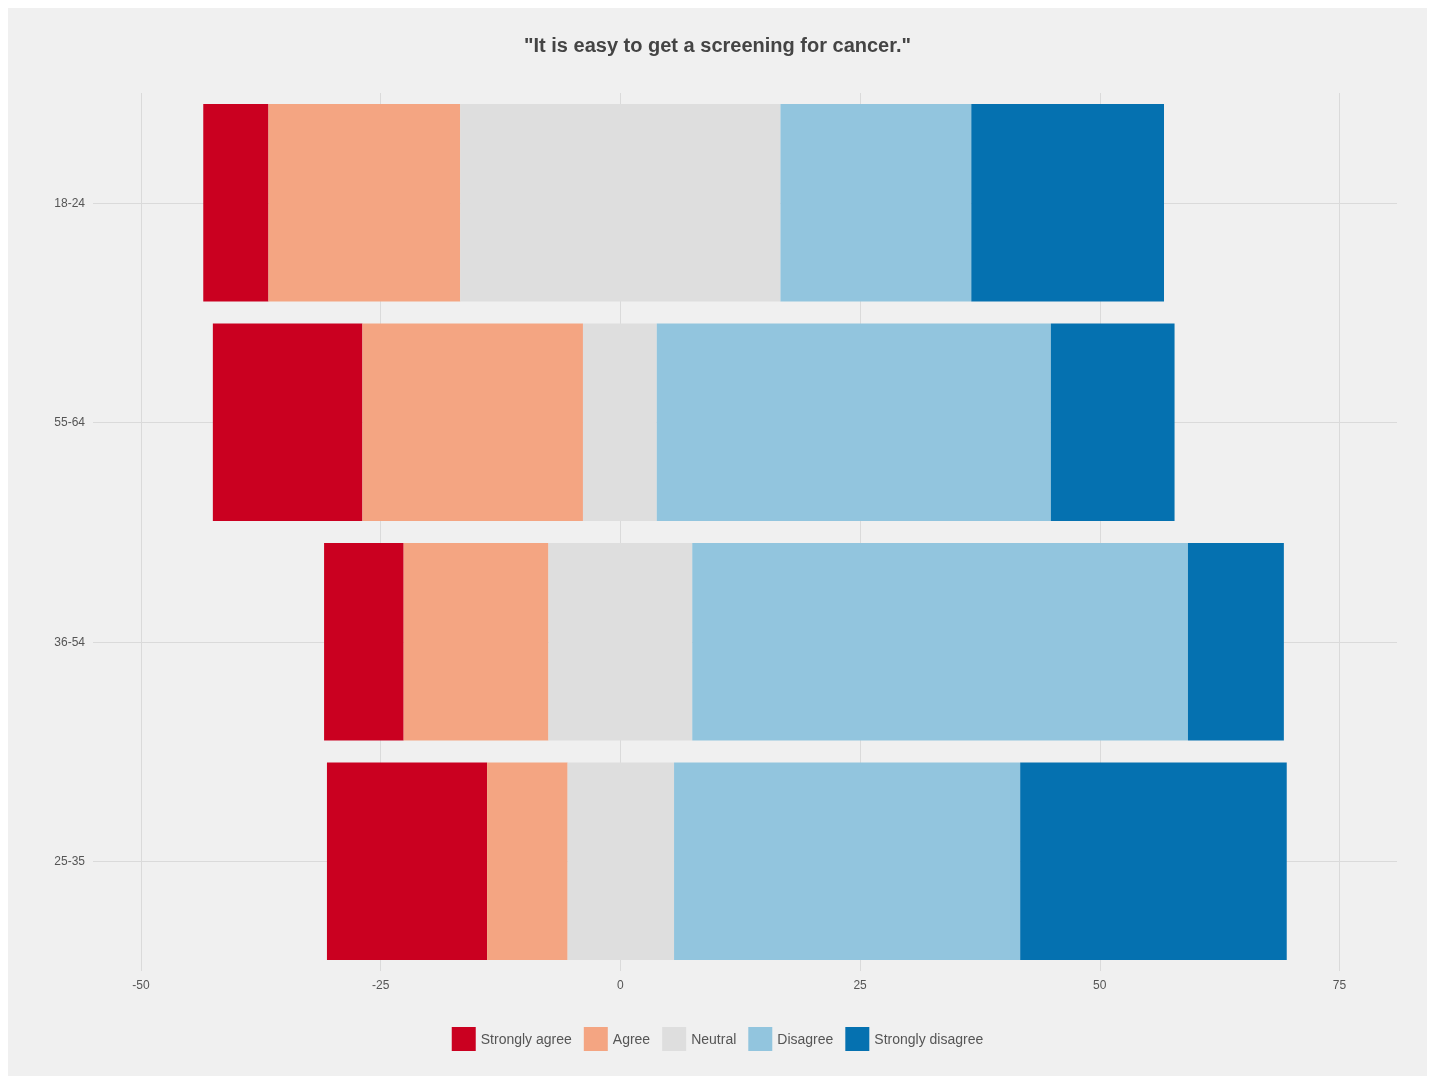 This screenshot has height=1084, width=1435. What do you see at coordinates (714, 1039) in the screenshot?
I see `legend-label: Neutral` at bounding box center [714, 1039].